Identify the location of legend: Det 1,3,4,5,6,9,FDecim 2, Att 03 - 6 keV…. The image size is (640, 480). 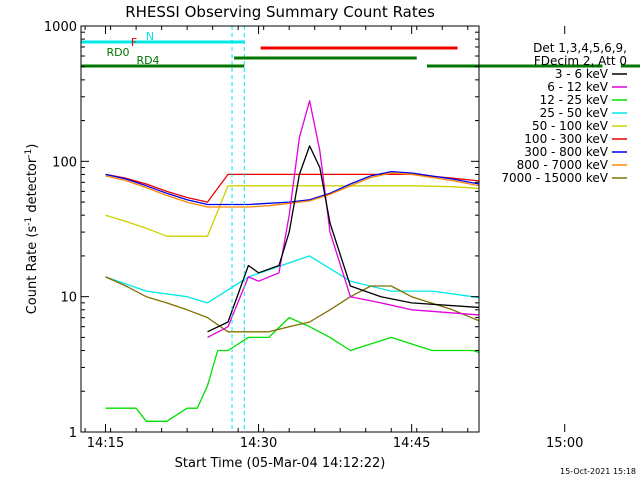
(564, 113).